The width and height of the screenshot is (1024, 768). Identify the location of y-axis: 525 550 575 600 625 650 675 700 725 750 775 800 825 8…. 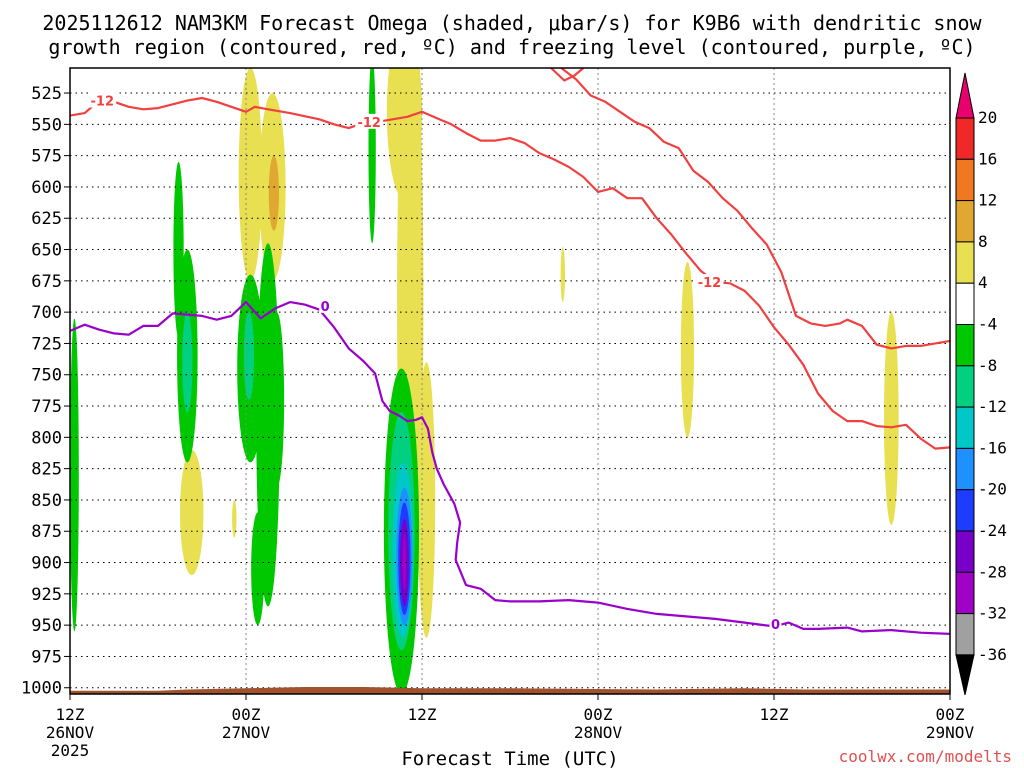
(45, 391).